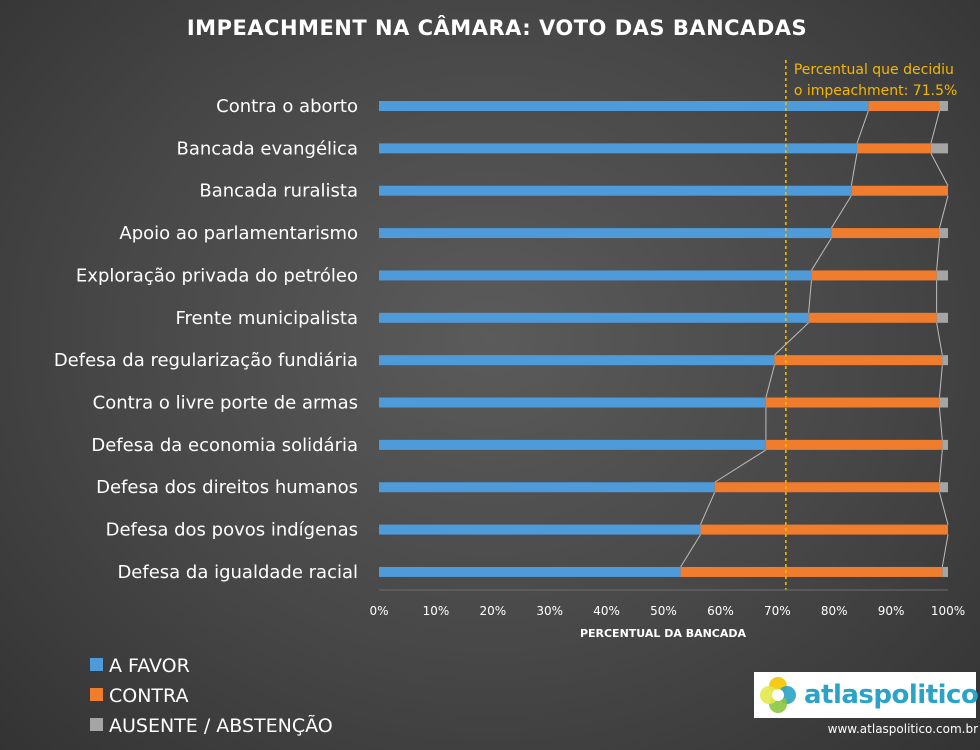 This screenshot has height=750, width=980. I want to click on x-tick-label: 10%, so click(436, 611).